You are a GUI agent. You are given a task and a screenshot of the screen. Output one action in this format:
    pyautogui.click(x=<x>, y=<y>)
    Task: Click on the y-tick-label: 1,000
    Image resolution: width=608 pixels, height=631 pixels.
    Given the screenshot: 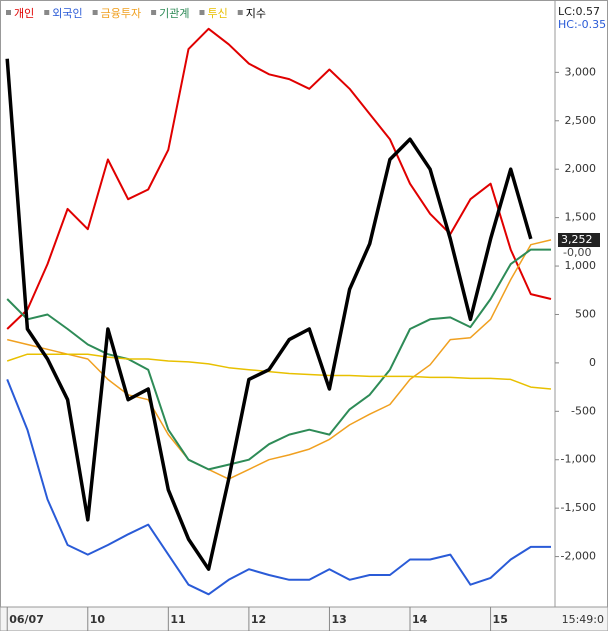 What is the action you would take?
    pyautogui.click(x=581, y=265)
    